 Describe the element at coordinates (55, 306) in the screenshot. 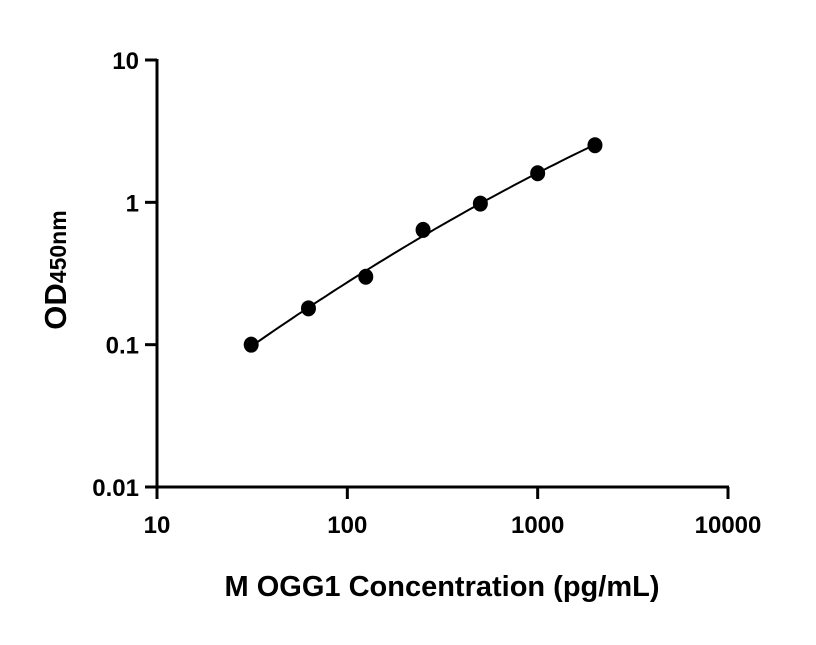

I see `y-axis-label-main: OD` at that location.